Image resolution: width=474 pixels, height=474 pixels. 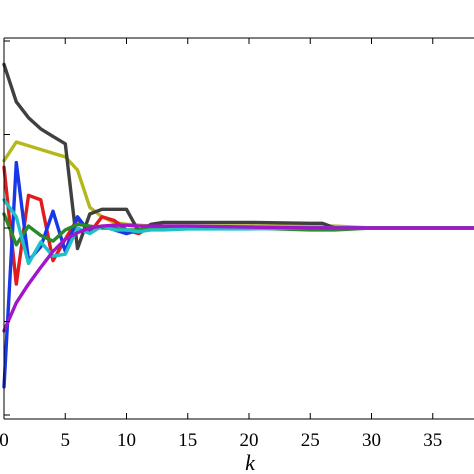 What do you see at coordinates (4, 440) in the screenshot?
I see `x-tick-label: 0` at bounding box center [4, 440].